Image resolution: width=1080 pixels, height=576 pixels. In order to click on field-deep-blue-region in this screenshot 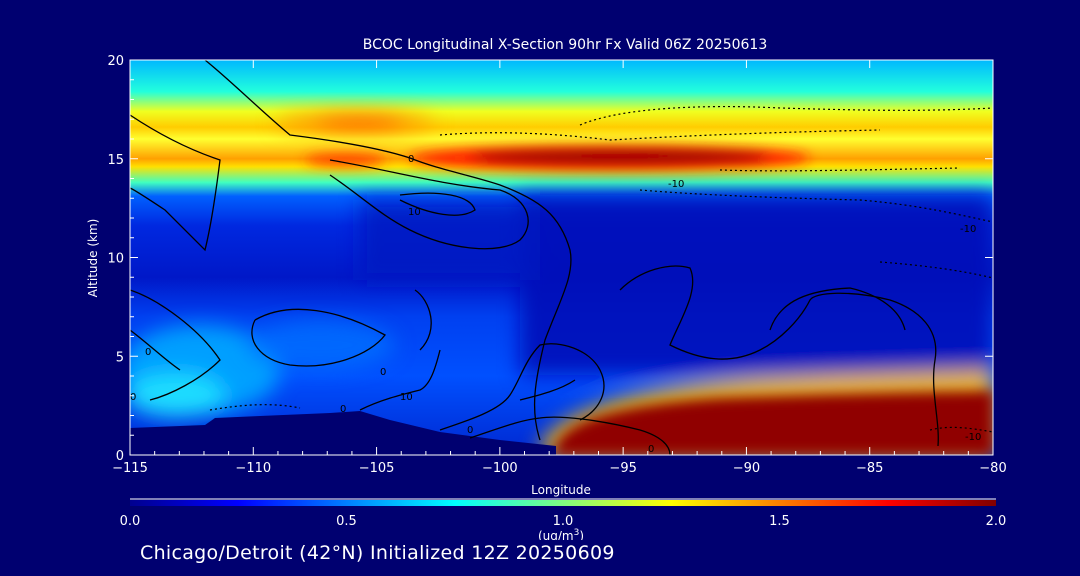, I will do `click(756, 285)`.